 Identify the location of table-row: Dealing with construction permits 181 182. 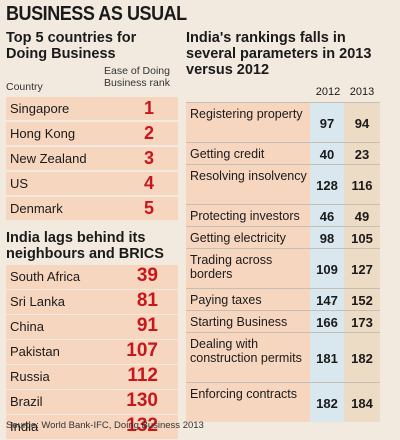
(283, 357).